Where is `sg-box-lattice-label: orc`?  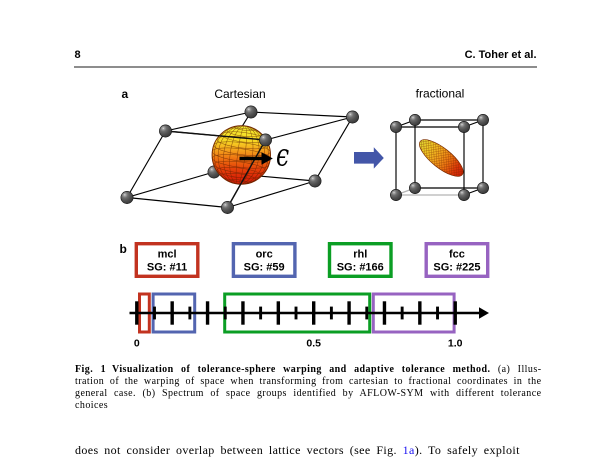 sg-box-lattice-label: orc is located at coordinates (264, 255).